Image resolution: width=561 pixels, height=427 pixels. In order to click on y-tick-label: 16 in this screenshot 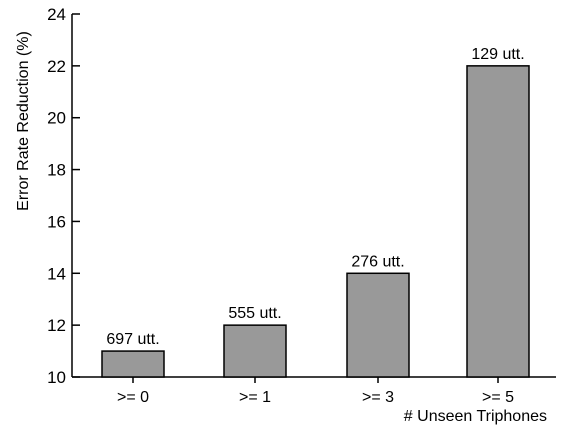, I will do `click(56, 221)`.